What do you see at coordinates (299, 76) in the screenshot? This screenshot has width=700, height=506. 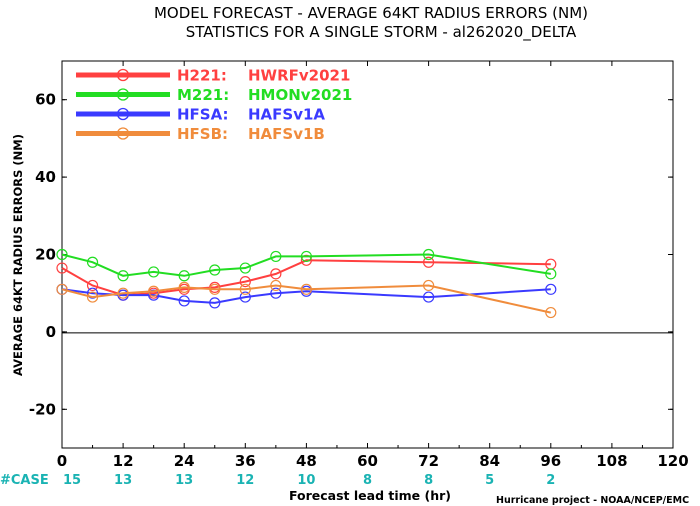 I see `legend-label: HWRFv2021` at bounding box center [299, 76].